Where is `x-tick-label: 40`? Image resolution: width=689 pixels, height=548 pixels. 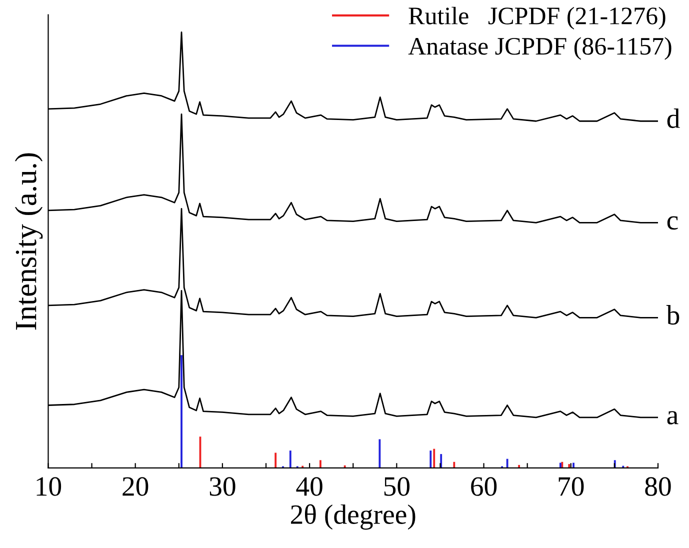
x-tick-label: 40 is located at coordinates (309, 486).